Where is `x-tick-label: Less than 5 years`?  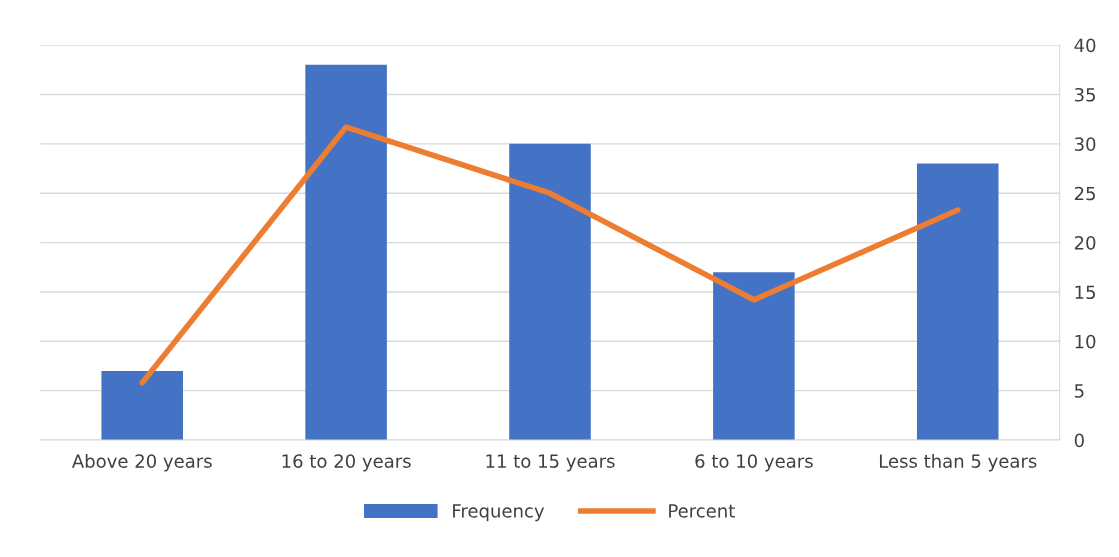 x-tick-label: Less than 5 years is located at coordinates (958, 462).